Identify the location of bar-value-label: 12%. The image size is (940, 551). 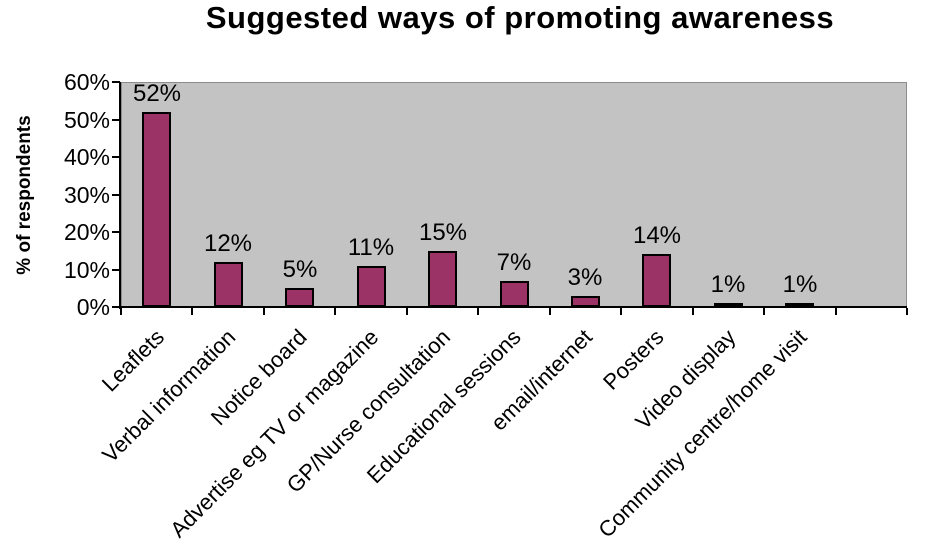
(228, 243).